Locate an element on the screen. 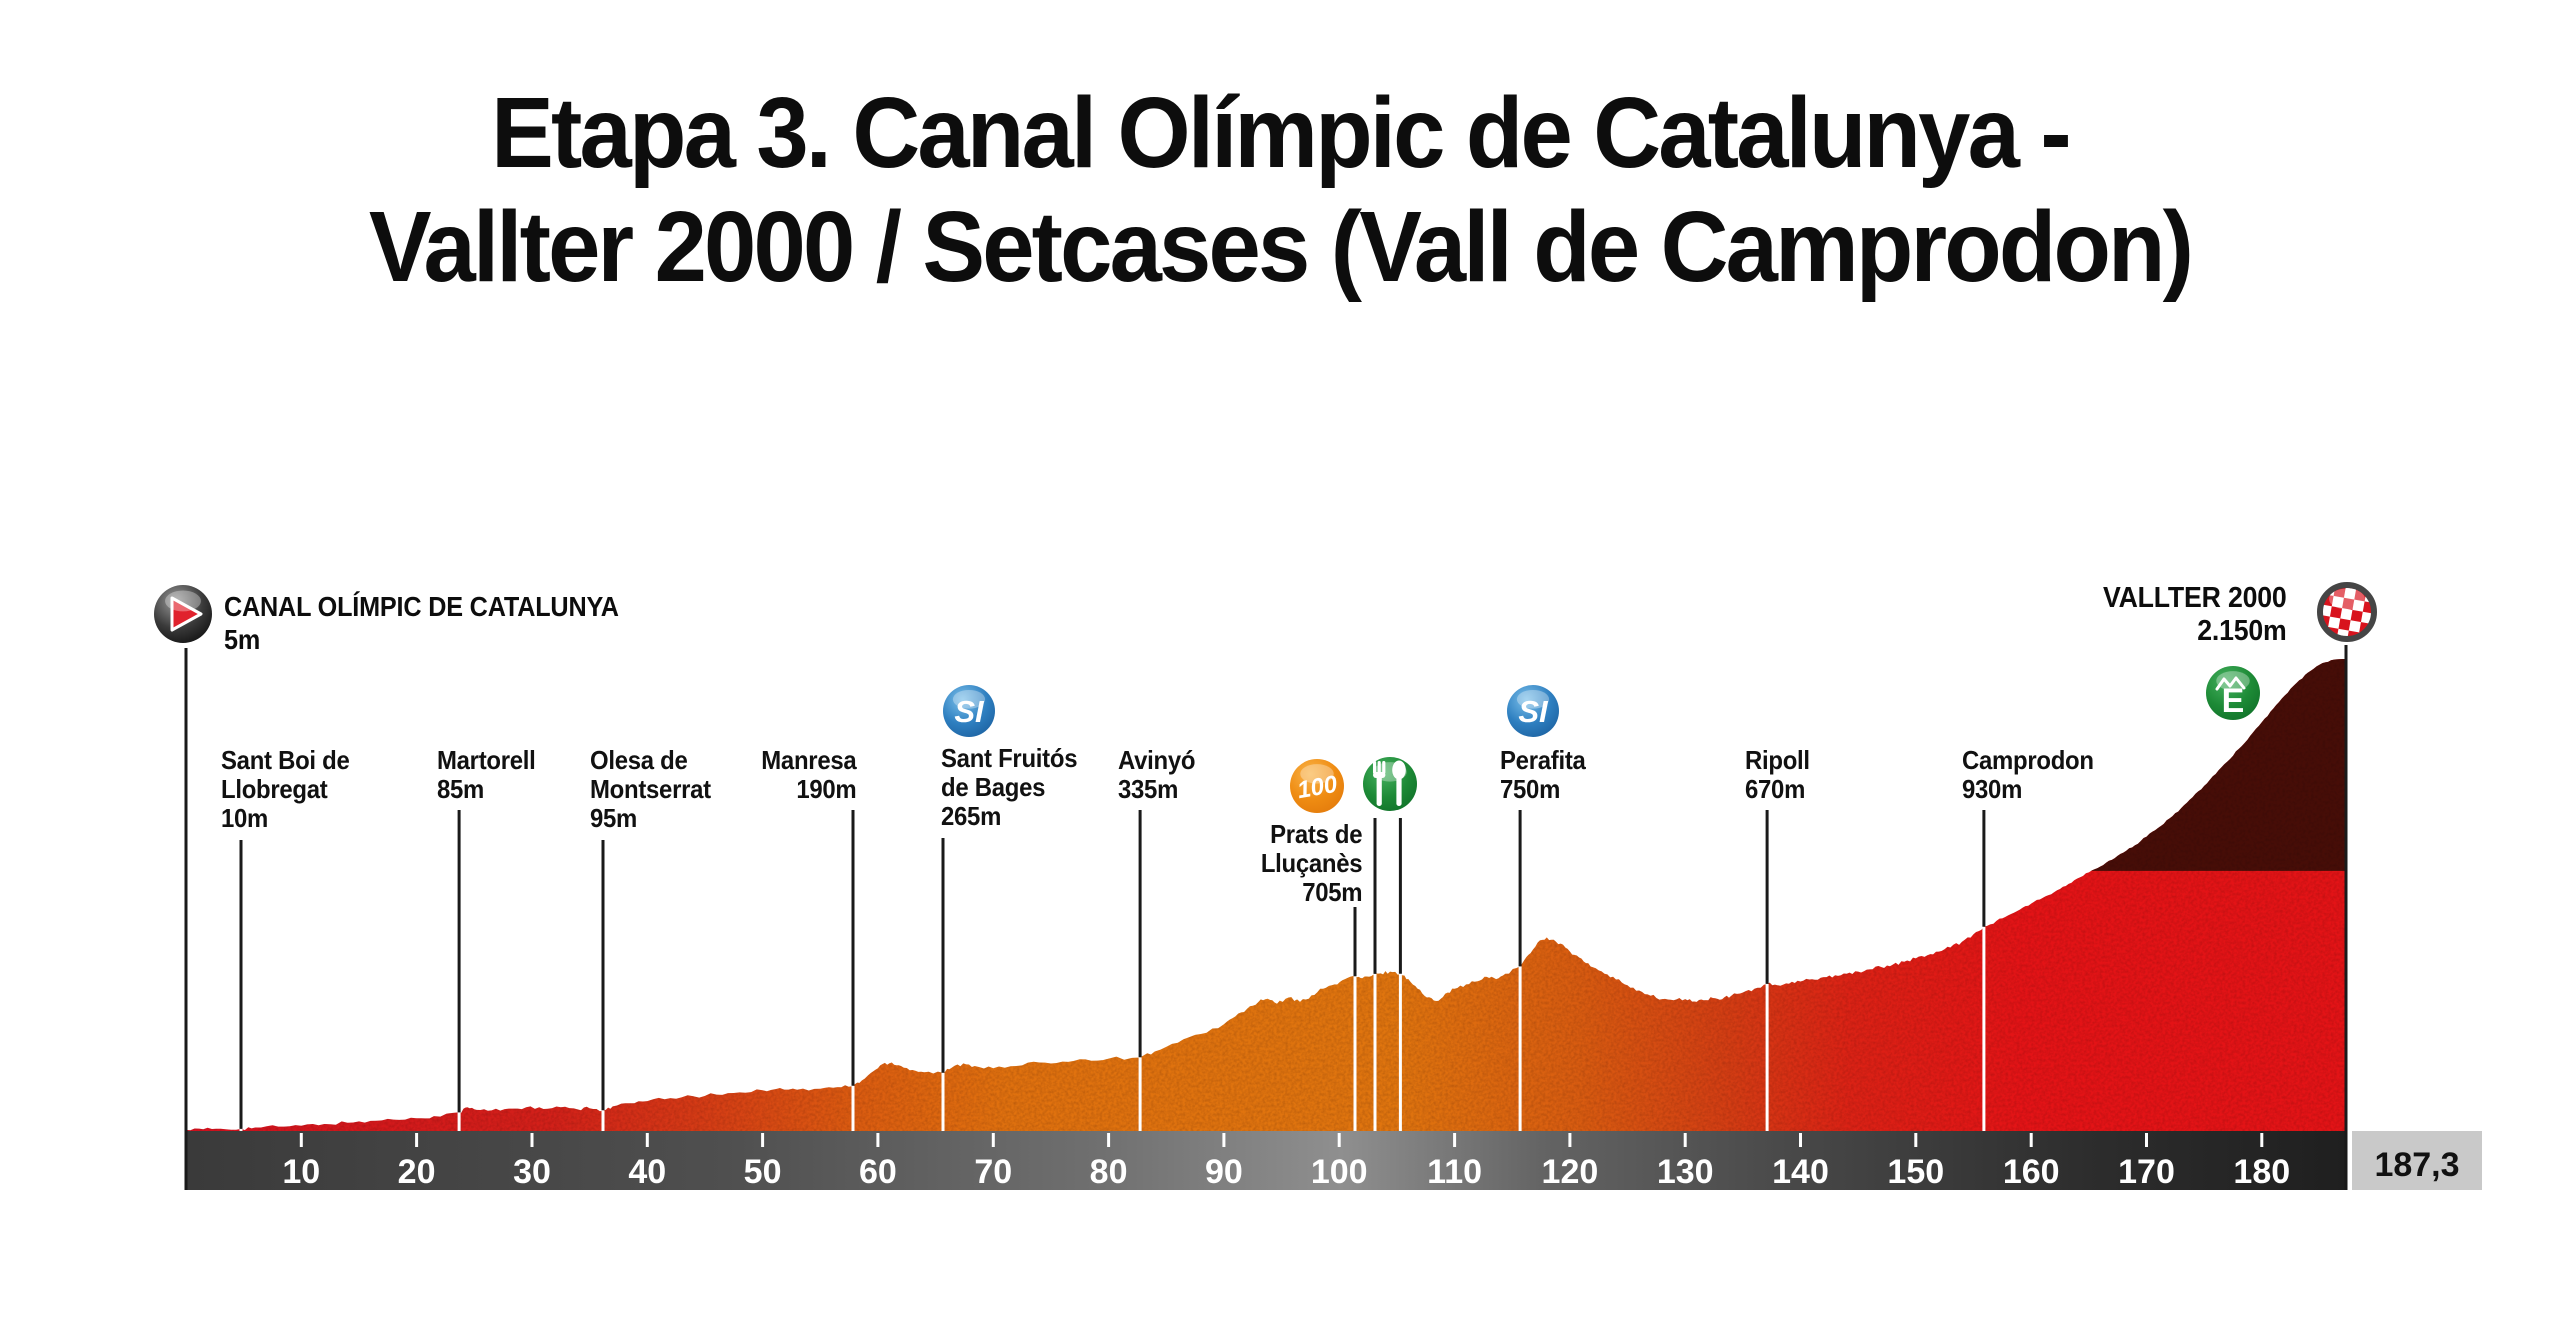  start-elevation: 5m is located at coordinates (242, 639).